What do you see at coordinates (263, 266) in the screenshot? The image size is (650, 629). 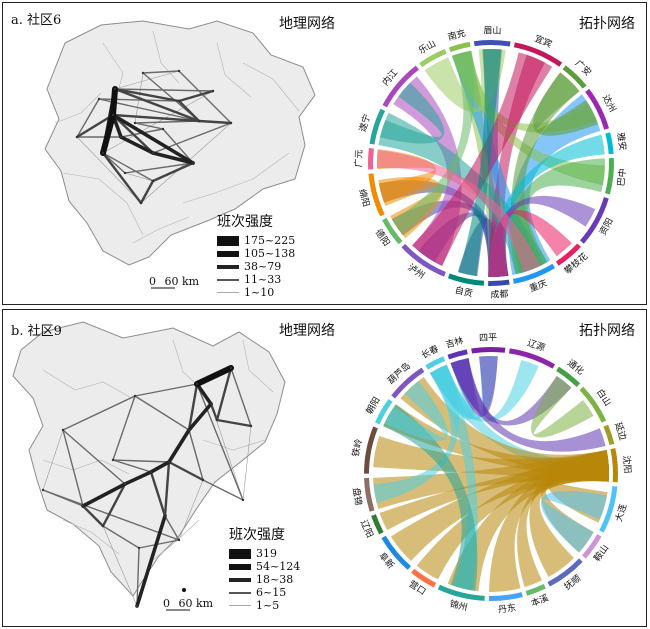 I see `legend-label: 38~79` at bounding box center [263, 266].